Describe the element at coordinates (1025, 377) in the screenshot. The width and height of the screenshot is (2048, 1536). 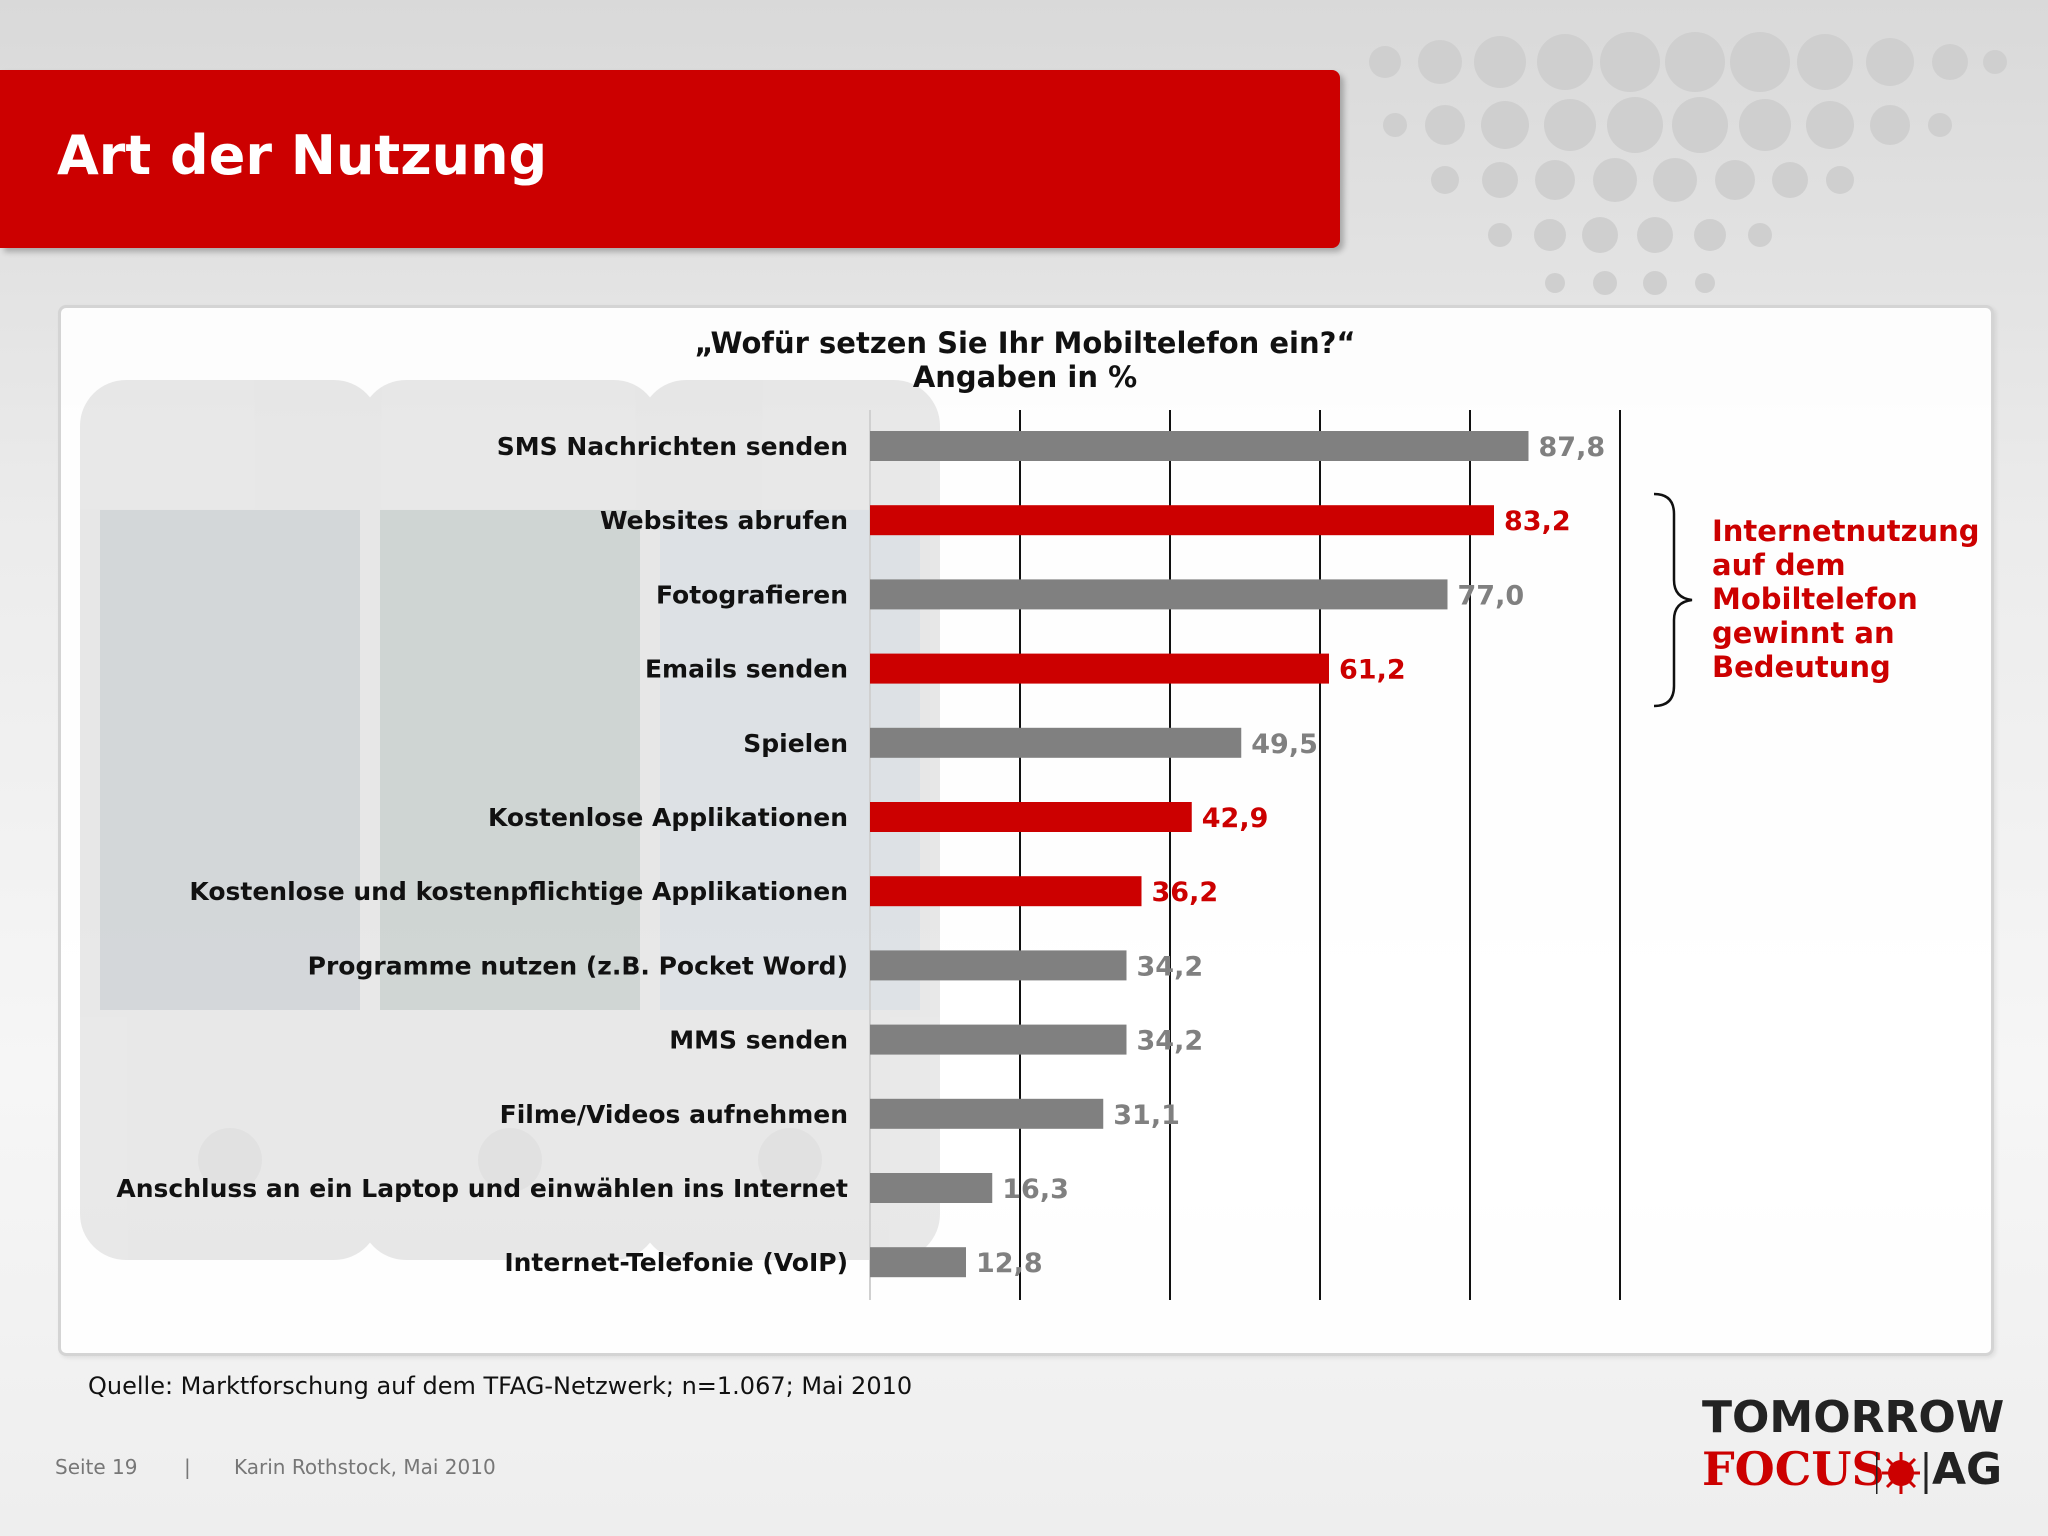
I see `chart-subtitle: Angaben in %` at that location.